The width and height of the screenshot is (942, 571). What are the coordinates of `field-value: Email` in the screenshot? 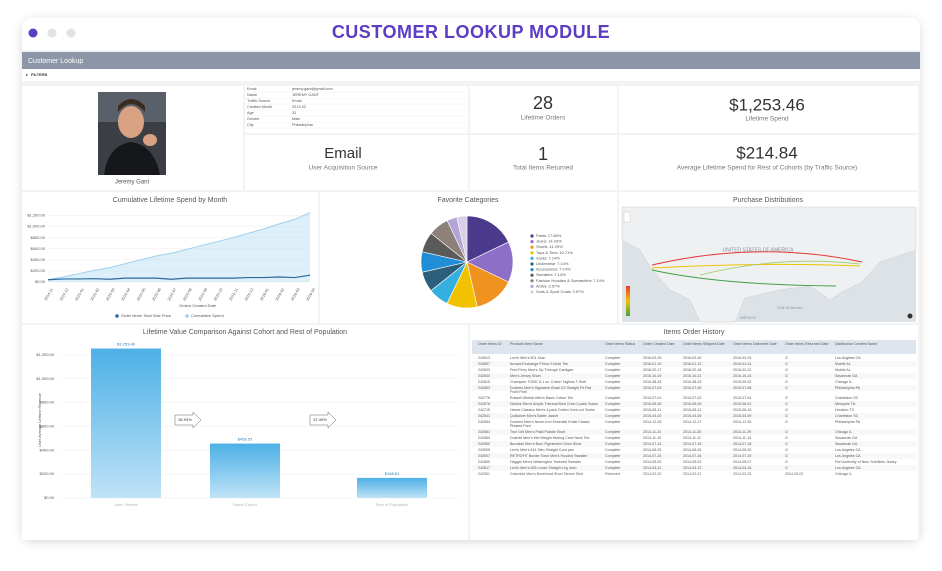 It's located at (297, 101).